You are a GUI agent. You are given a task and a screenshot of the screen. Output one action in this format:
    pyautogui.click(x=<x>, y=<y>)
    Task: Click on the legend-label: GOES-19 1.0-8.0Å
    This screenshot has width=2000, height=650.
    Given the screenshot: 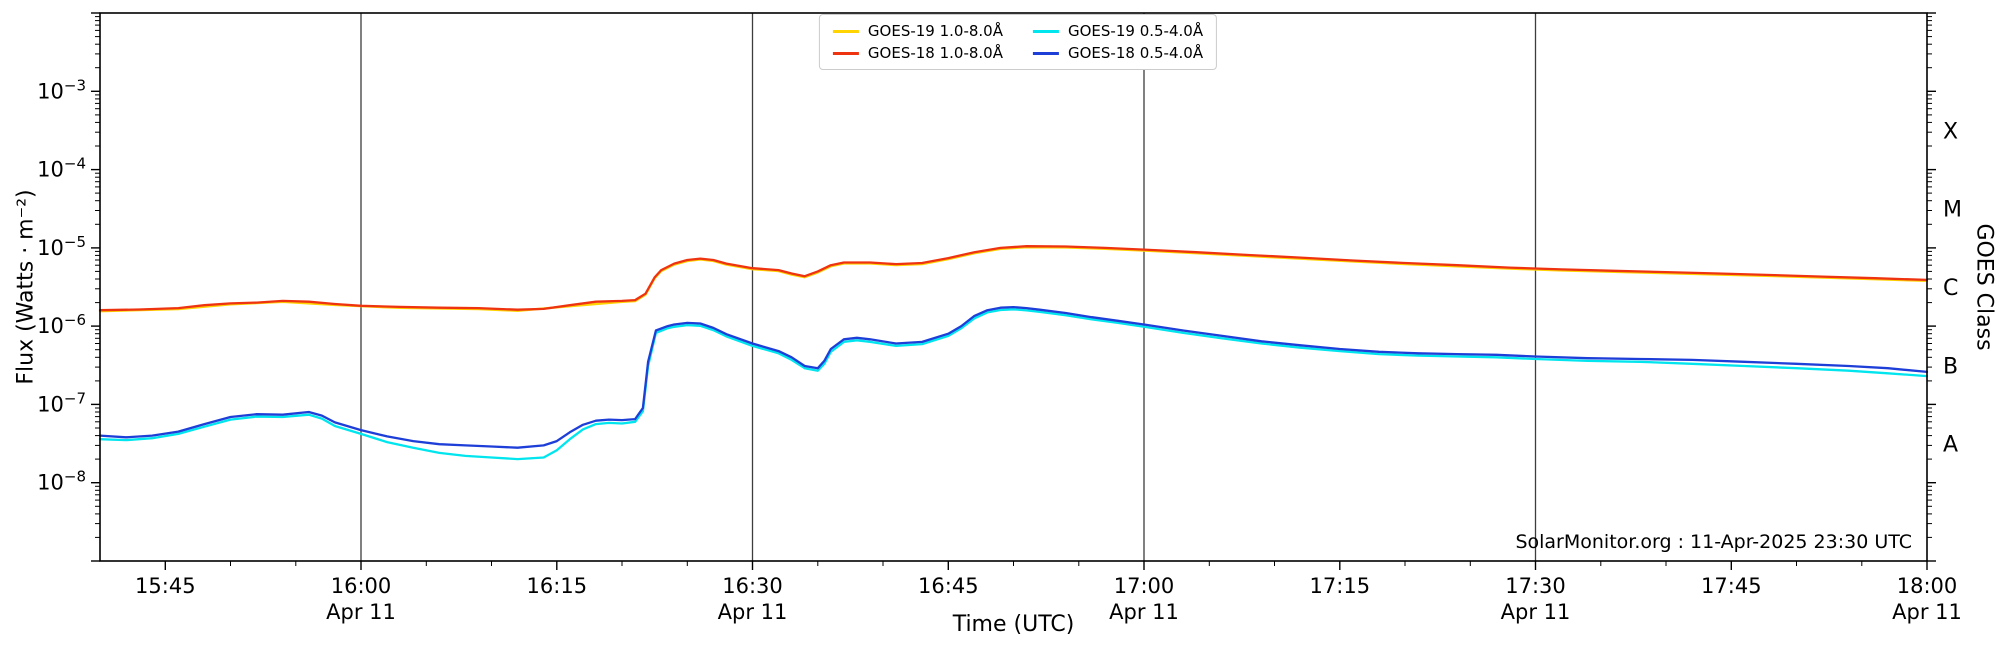 What is the action you would take?
    pyautogui.click(x=935, y=31)
    